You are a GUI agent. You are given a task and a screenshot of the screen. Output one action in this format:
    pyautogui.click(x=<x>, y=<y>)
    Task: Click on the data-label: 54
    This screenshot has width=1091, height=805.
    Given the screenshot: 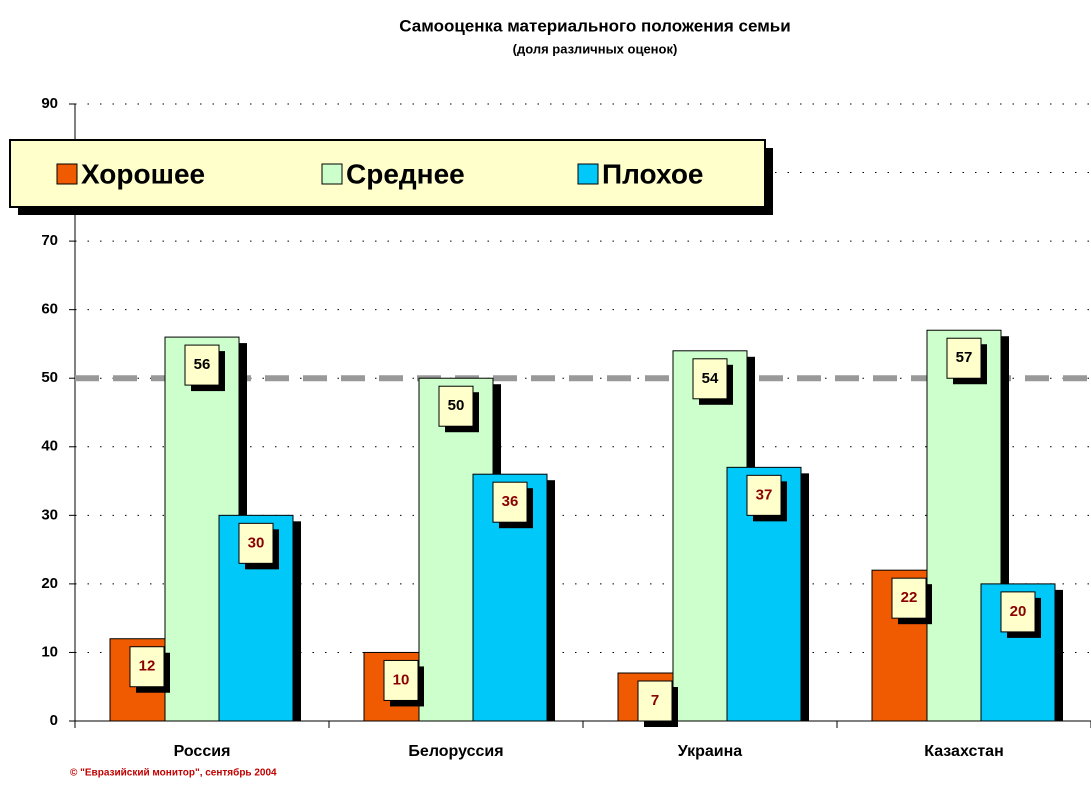 What is the action you would take?
    pyautogui.click(x=710, y=378)
    